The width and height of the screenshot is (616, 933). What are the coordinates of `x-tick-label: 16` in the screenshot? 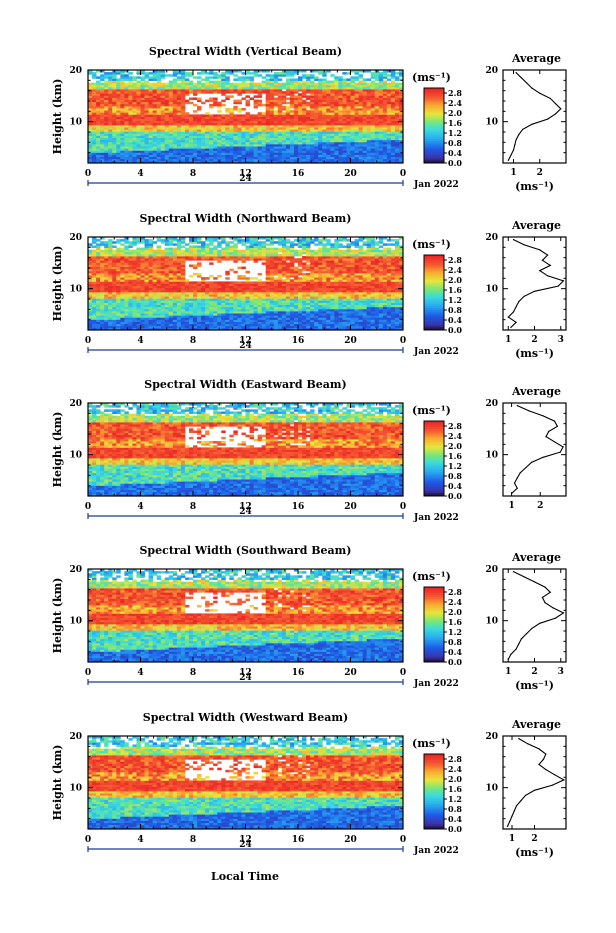 It's located at (298, 174).